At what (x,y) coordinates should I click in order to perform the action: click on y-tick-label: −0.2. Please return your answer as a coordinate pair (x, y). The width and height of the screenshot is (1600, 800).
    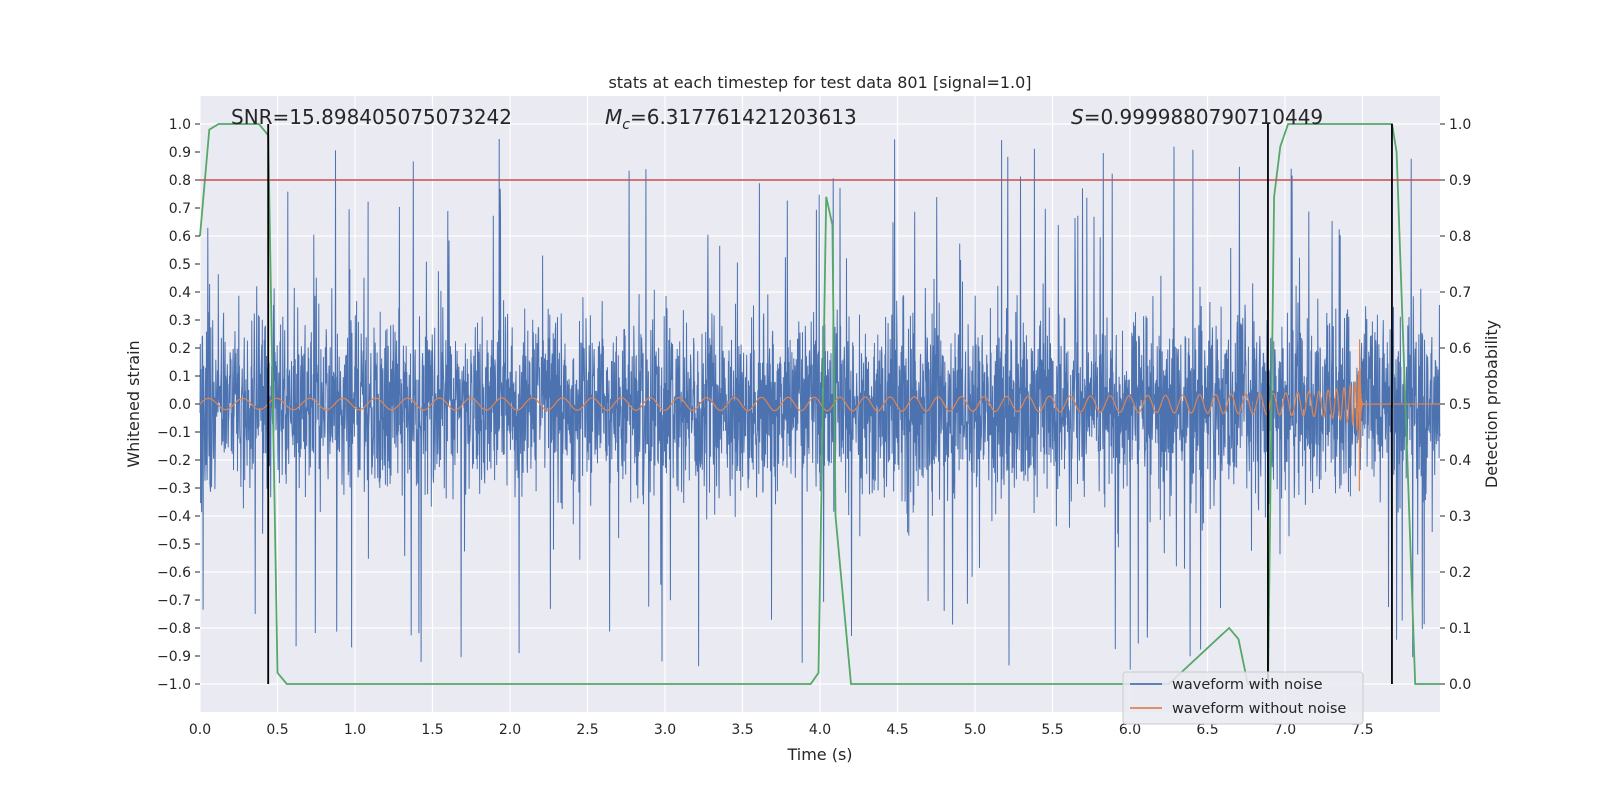
    Looking at the image, I should click on (174, 461).